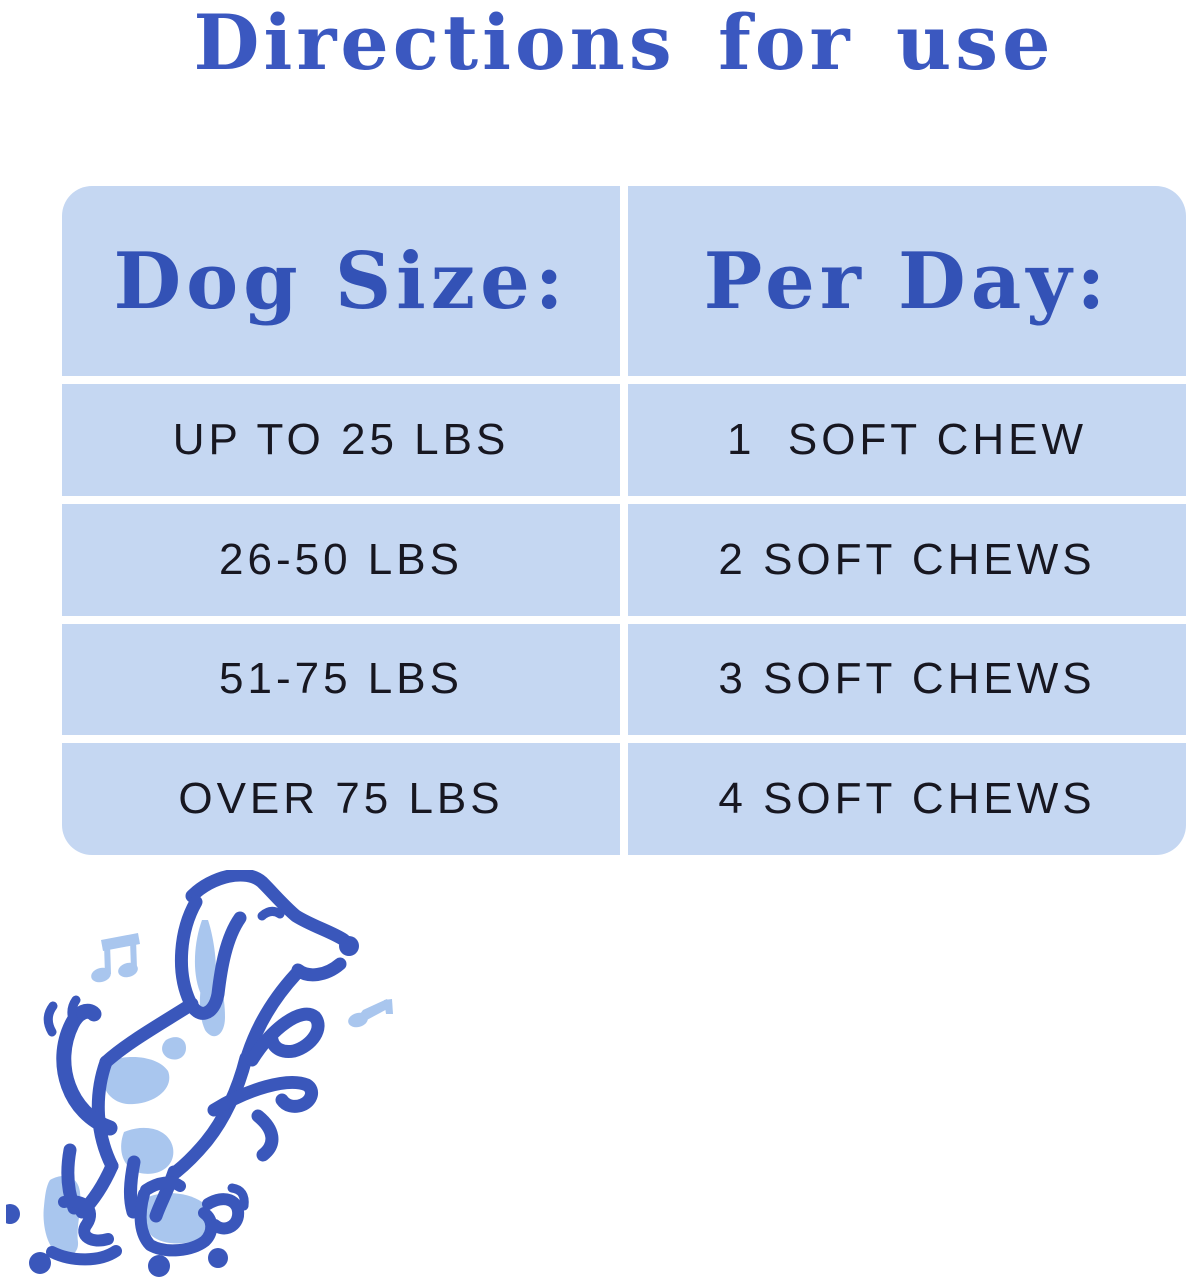  I want to click on table-row-2-dog-size: 26-50 LBS, so click(341, 559).